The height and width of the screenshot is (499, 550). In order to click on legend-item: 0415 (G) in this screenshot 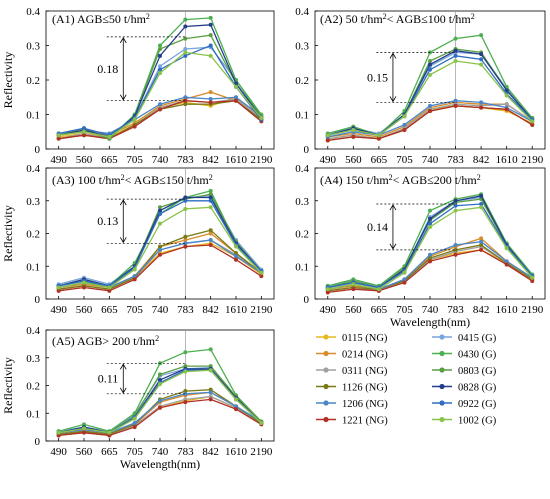, I will do `click(464, 338)`.